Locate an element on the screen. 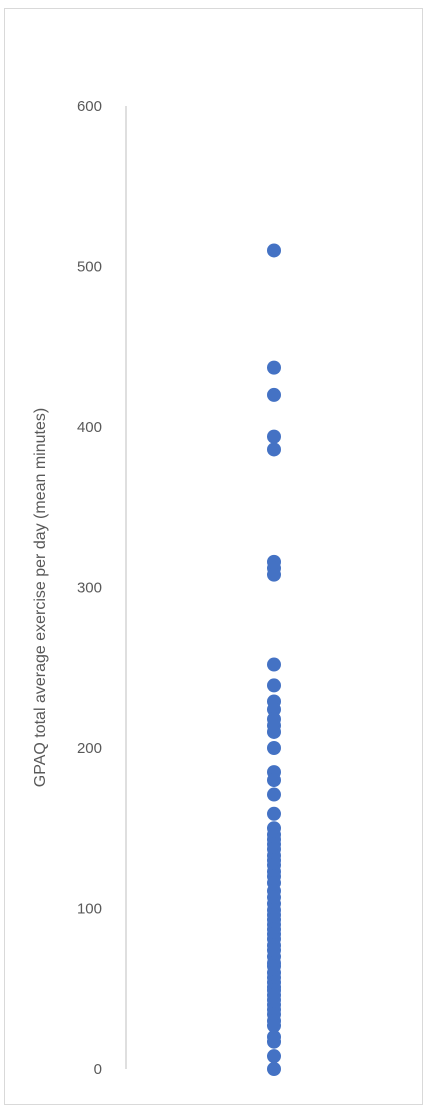 Image resolution: width=428 pixels, height=1110 pixels. y-tick-label: 600 is located at coordinates (89, 106).